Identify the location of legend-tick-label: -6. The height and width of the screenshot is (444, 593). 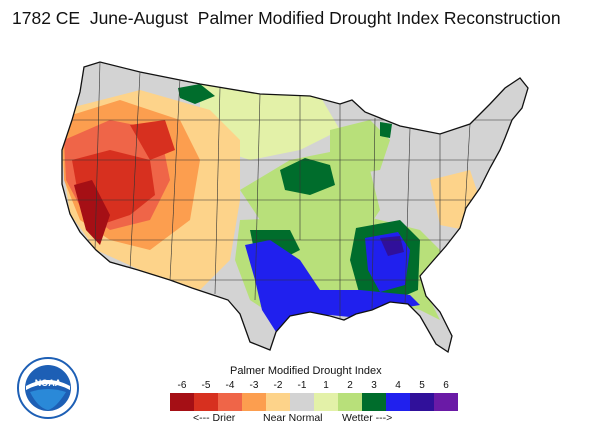
(182, 385).